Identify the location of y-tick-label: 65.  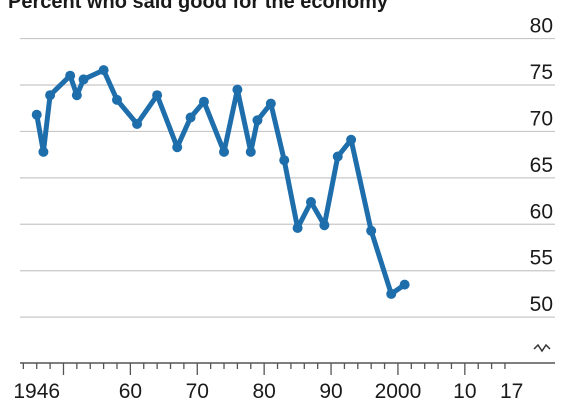
(541, 165).